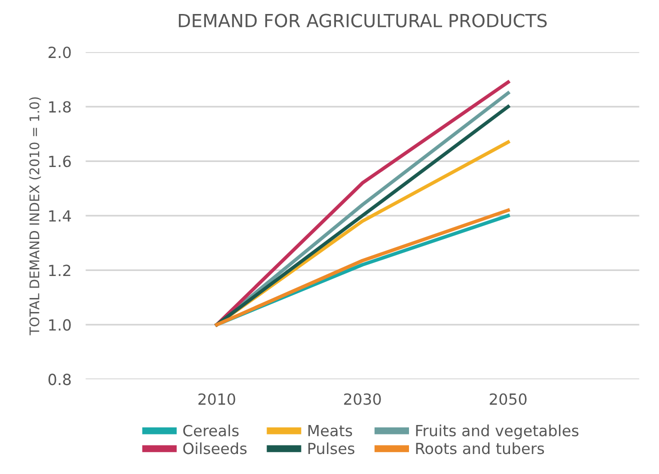 The height and width of the screenshot is (474, 659). What do you see at coordinates (60, 325) in the screenshot?
I see `y-tick-label: 1.0` at bounding box center [60, 325].